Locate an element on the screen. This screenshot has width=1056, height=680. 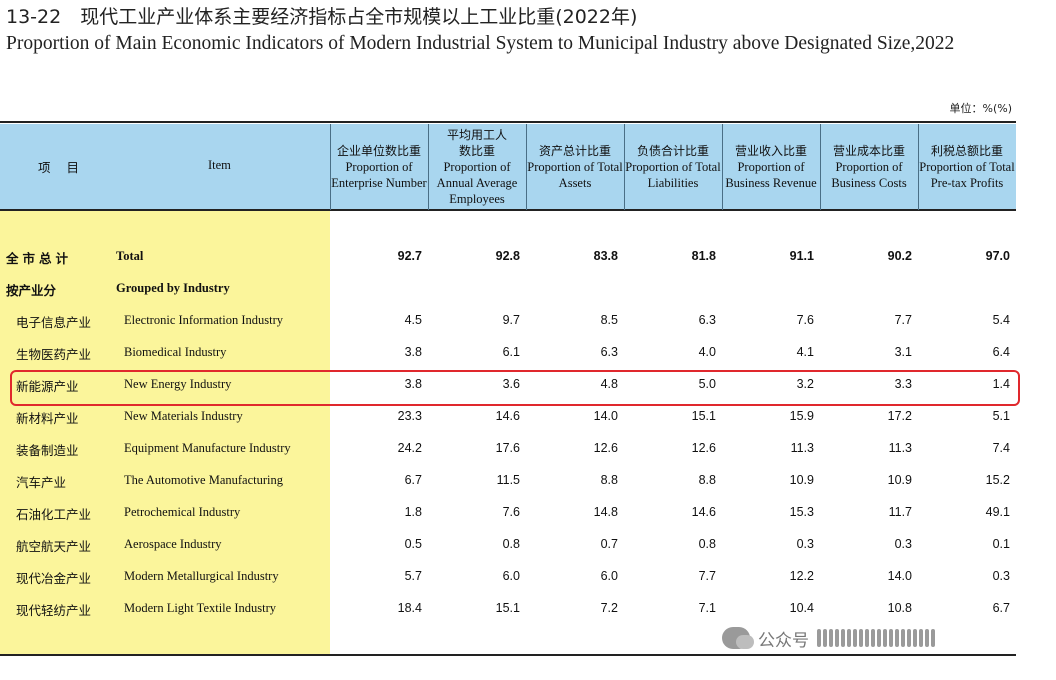
table-cell: 6.0 is located at coordinates (609, 576).